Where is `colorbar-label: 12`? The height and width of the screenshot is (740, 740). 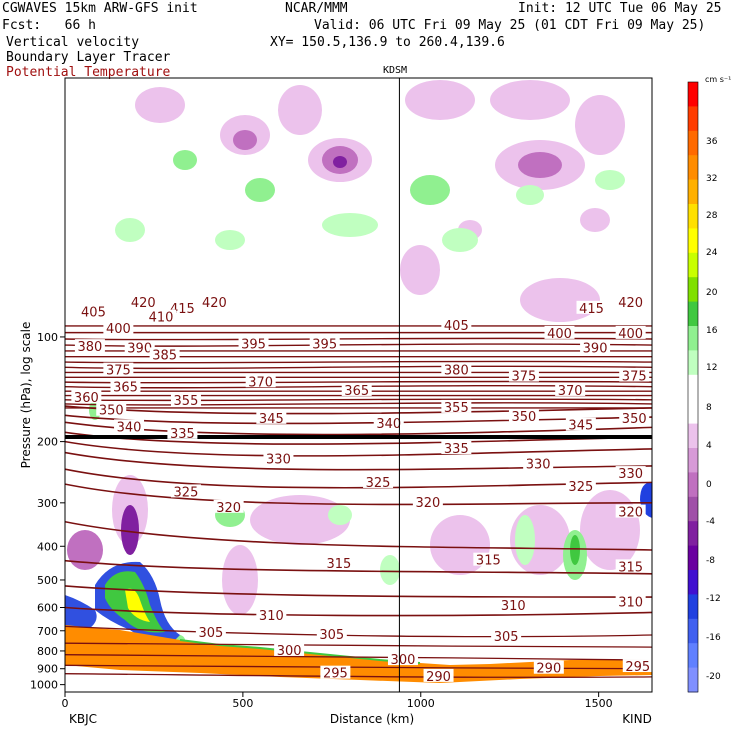 colorbar-label: 12 is located at coordinates (711, 368).